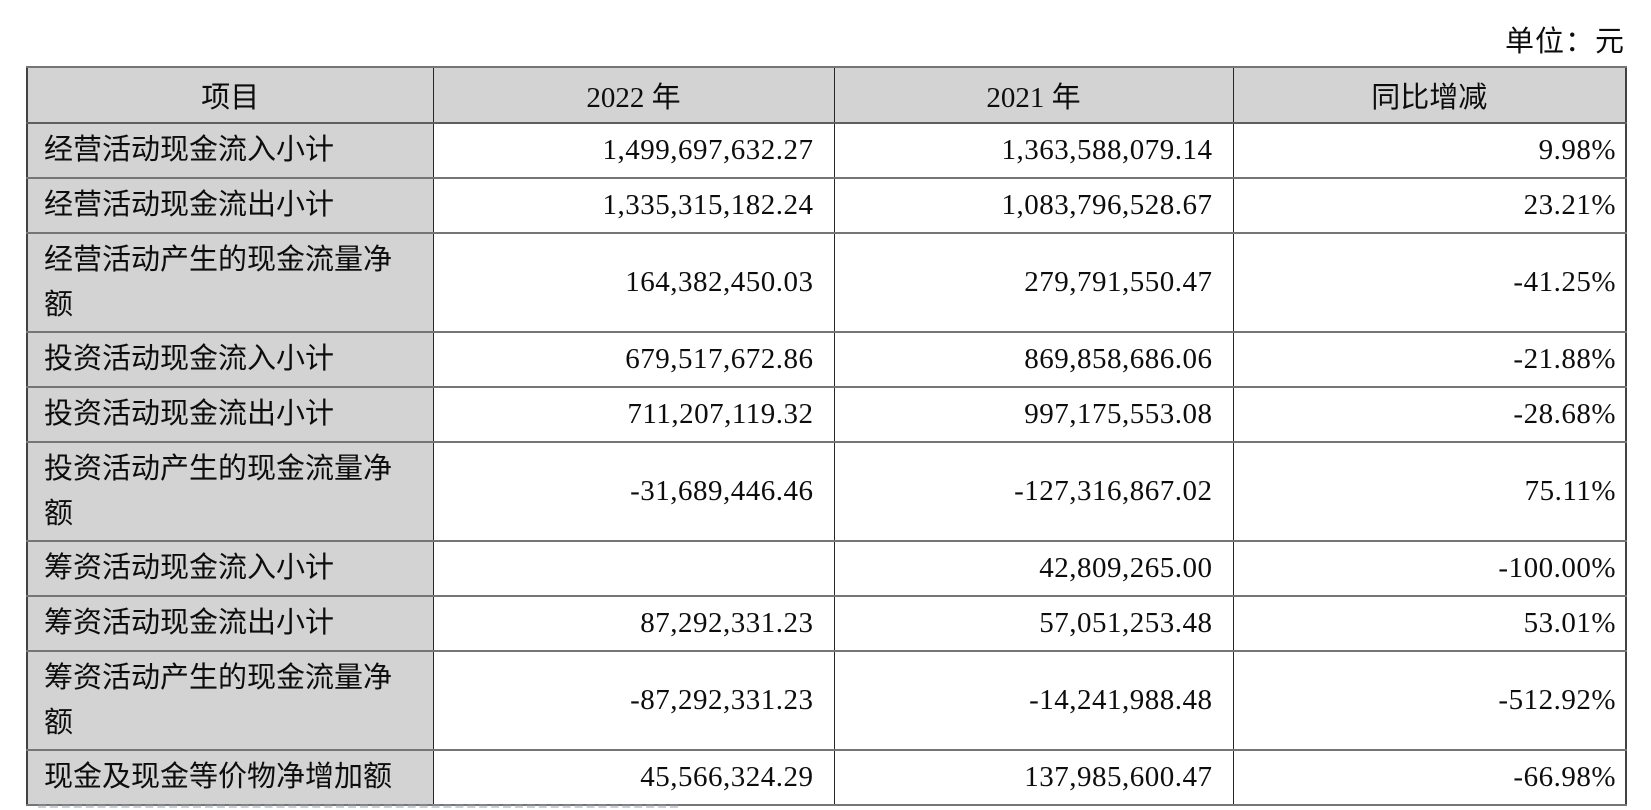 The image size is (1651, 810). I want to click on item-cell: 投资活动产生的现金流量净额, so click(230, 491).